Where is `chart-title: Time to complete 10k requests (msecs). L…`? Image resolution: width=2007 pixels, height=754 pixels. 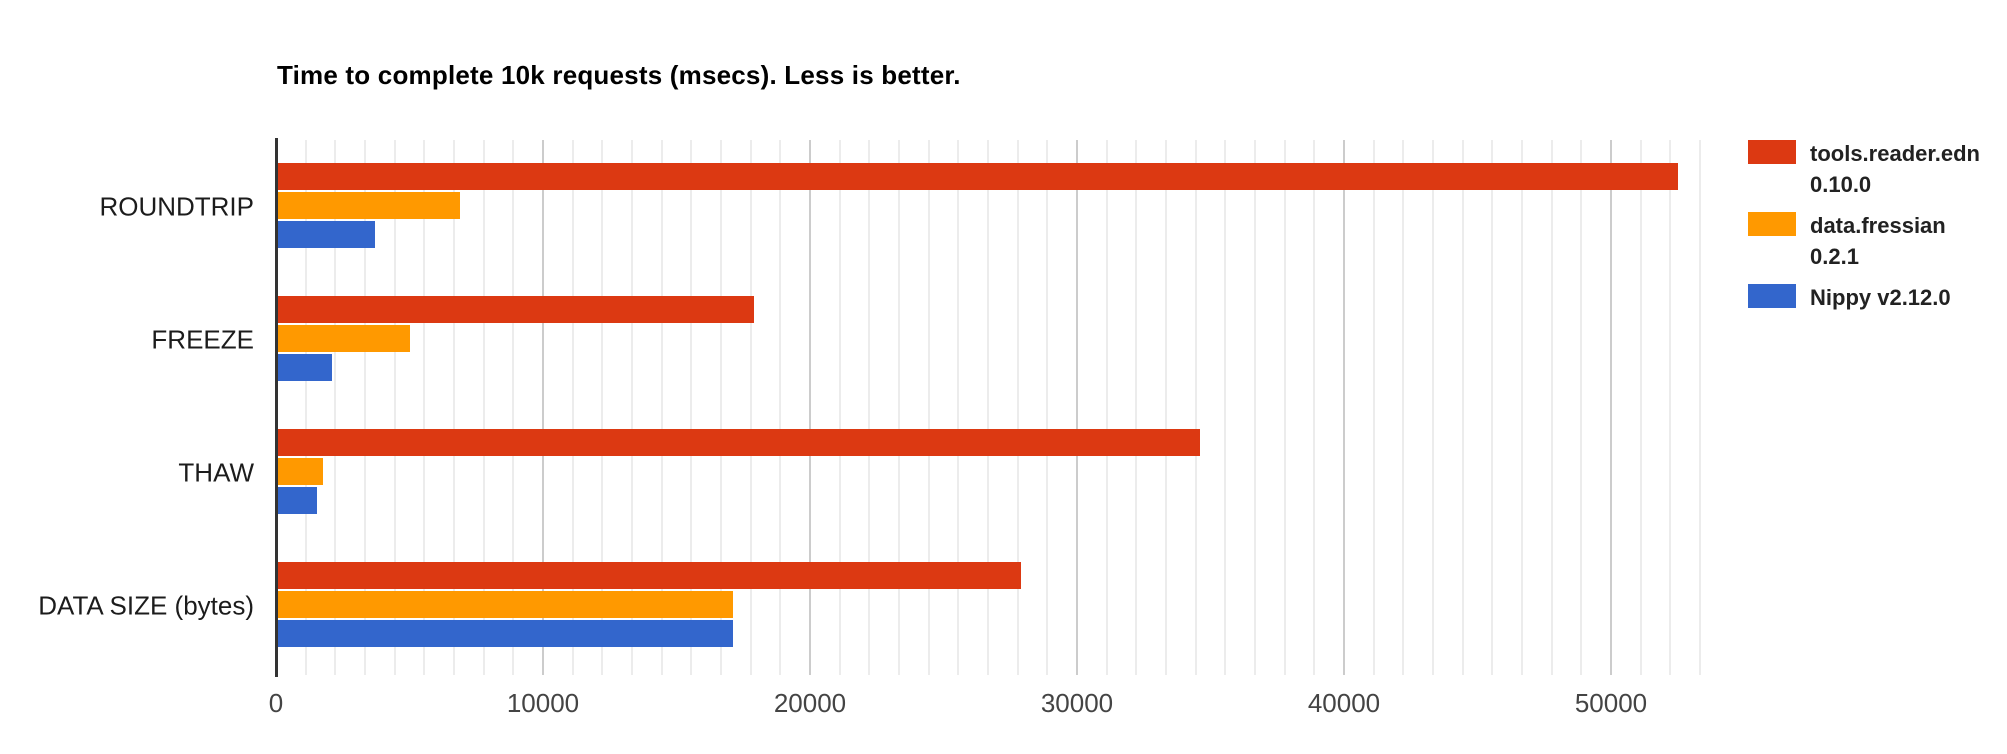
chart-title: Time to complete 10k requests (msecs). L… is located at coordinates (619, 75).